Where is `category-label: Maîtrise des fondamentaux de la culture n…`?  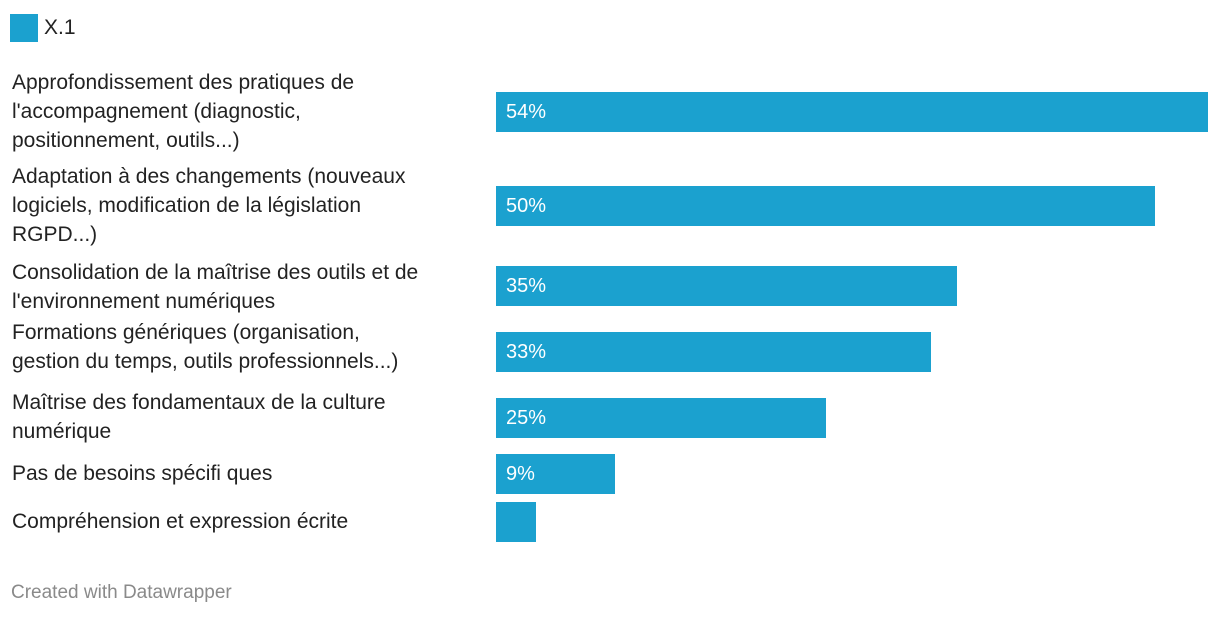 category-label: Maîtrise des fondamentaux de la culture n… is located at coordinates (199, 417).